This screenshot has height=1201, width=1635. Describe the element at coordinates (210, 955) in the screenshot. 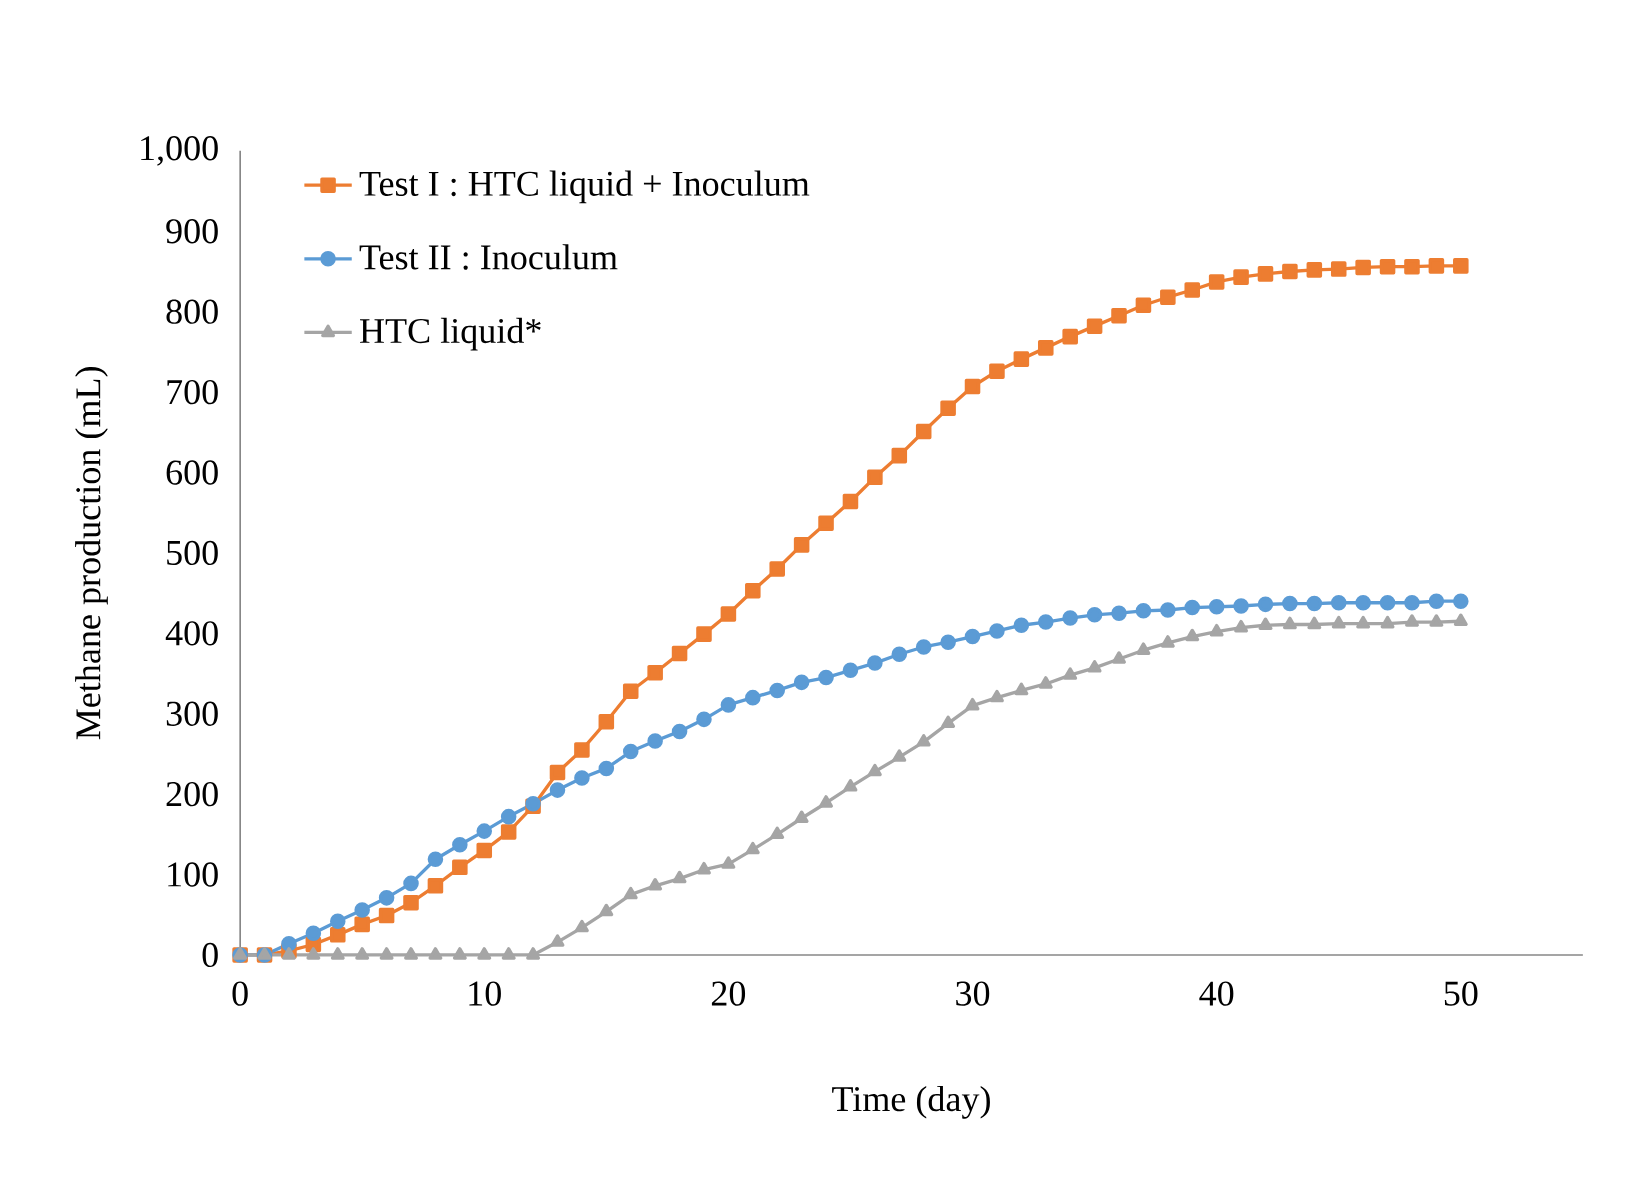

I see `y-tick-label: 0` at that location.